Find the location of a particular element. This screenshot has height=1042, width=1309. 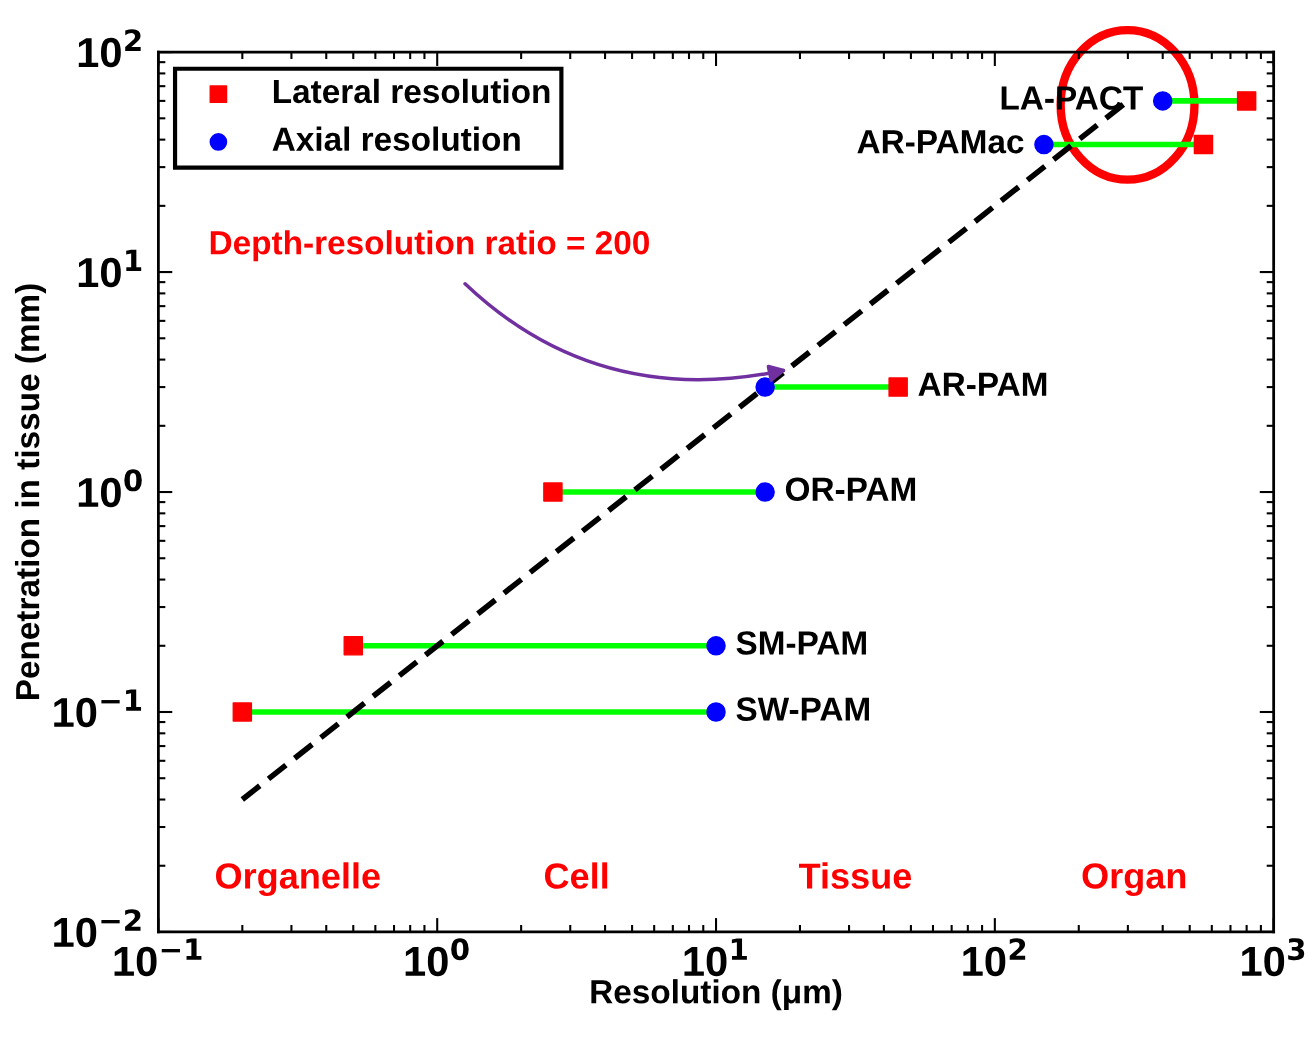

annotation: Organelle is located at coordinates (298, 879).